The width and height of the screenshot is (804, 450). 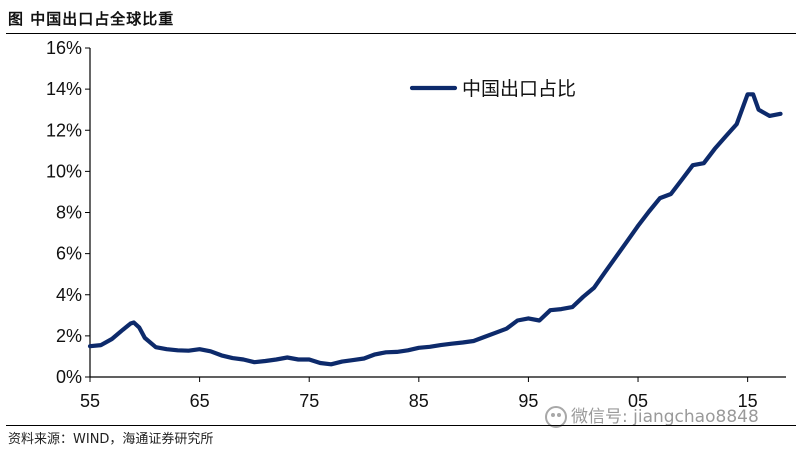 I want to click on y-tick-label: 12%, so click(x=64, y=130).